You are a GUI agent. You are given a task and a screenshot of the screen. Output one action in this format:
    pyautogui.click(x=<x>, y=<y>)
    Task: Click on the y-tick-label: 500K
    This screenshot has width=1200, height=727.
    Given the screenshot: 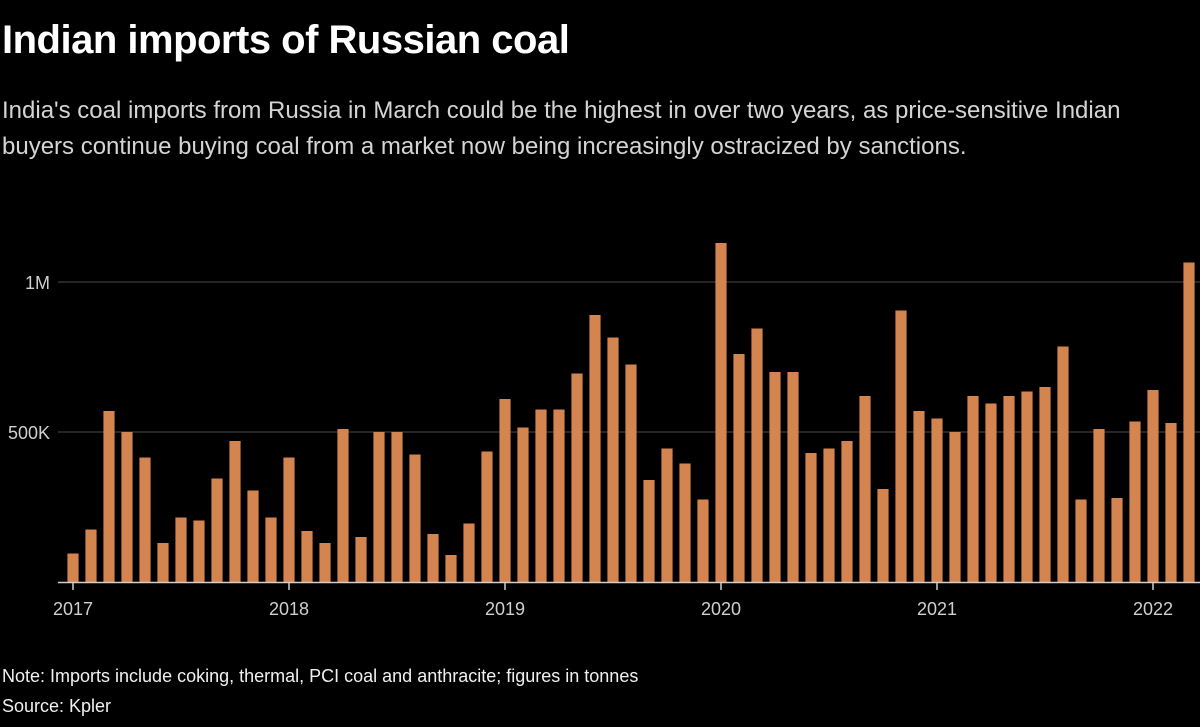 What is the action you would take?
    pyautogui.click(x=29, y=433)
    